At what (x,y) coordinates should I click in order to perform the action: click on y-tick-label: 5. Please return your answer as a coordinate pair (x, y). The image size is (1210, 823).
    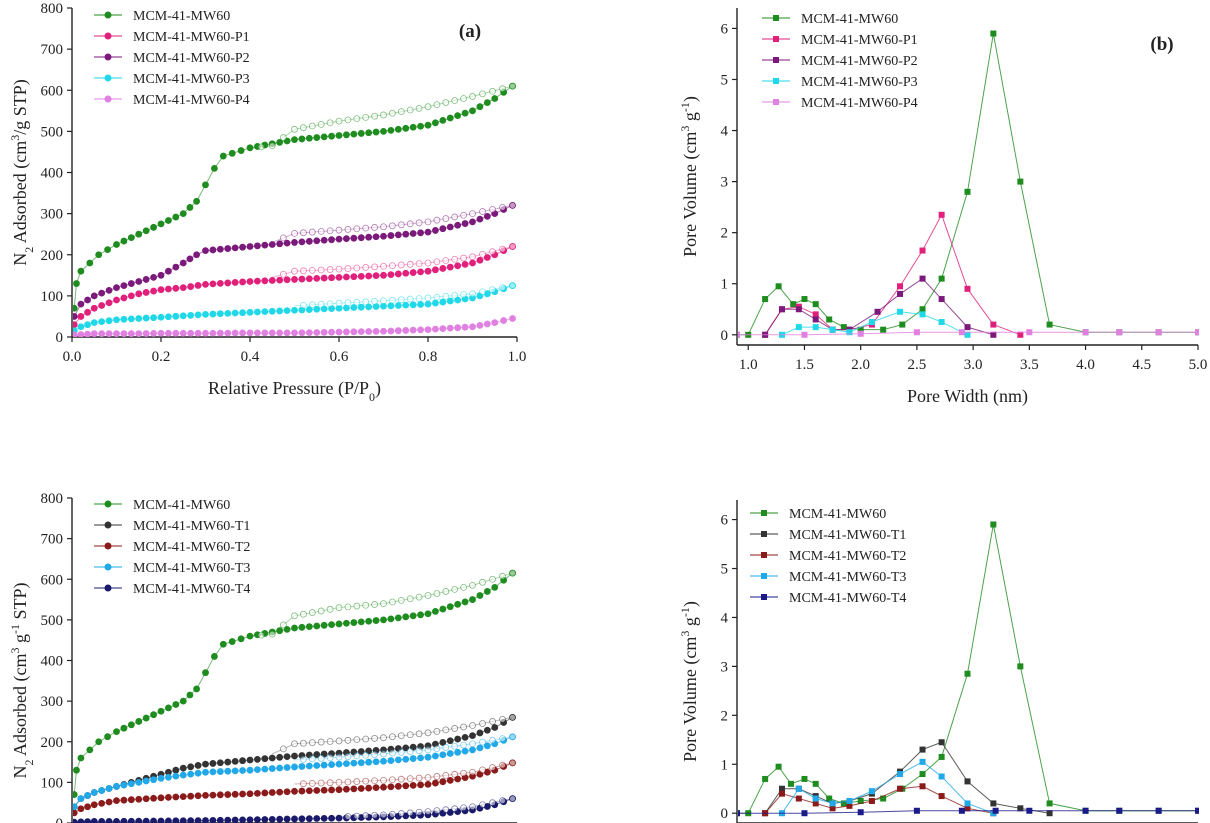
    Looking at the image, I should click on (725, 570).